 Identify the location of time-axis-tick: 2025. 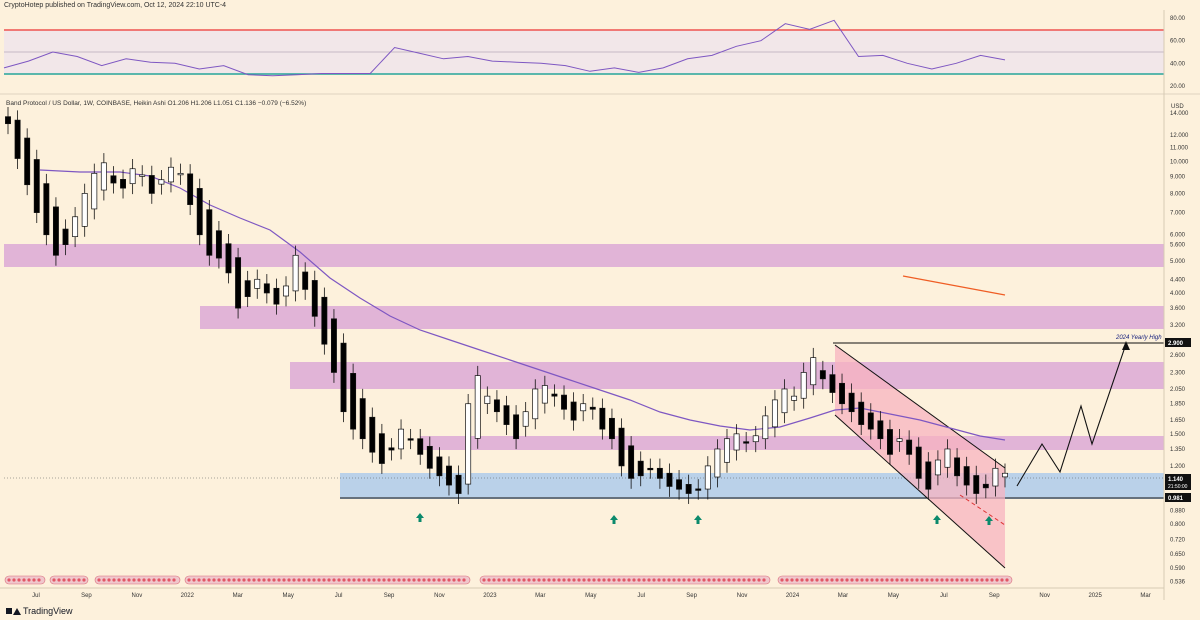
(1095, 596).